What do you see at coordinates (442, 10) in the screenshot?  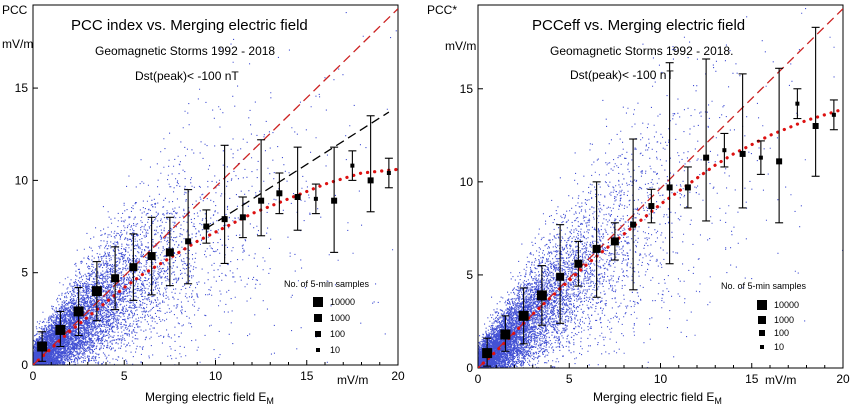 I see `y-axis-label: PCC*` at bounding box center [442, 10].